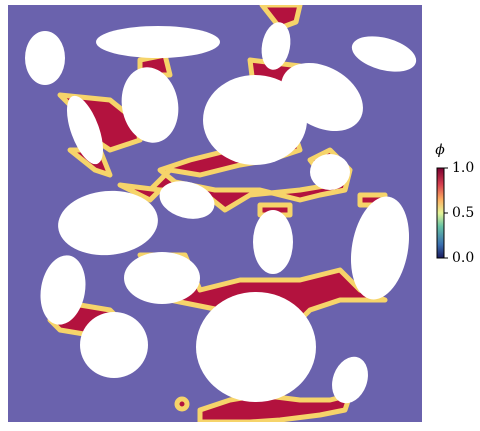  What do you see at coordinates (463, 213) in the screenshot?
I see `colorbar-tick-label: 0.5` at bounding box center [463, 213].